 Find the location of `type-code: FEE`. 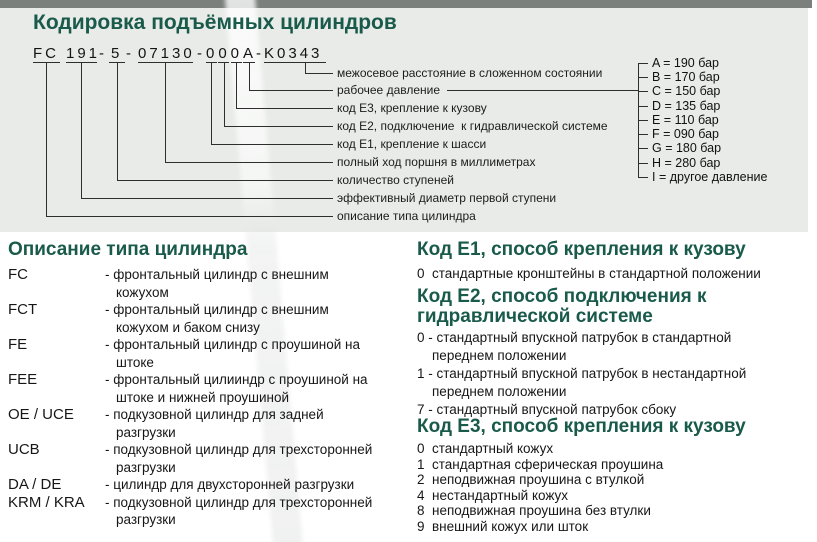

type-code: FEE is located at coordinates (23, 379).